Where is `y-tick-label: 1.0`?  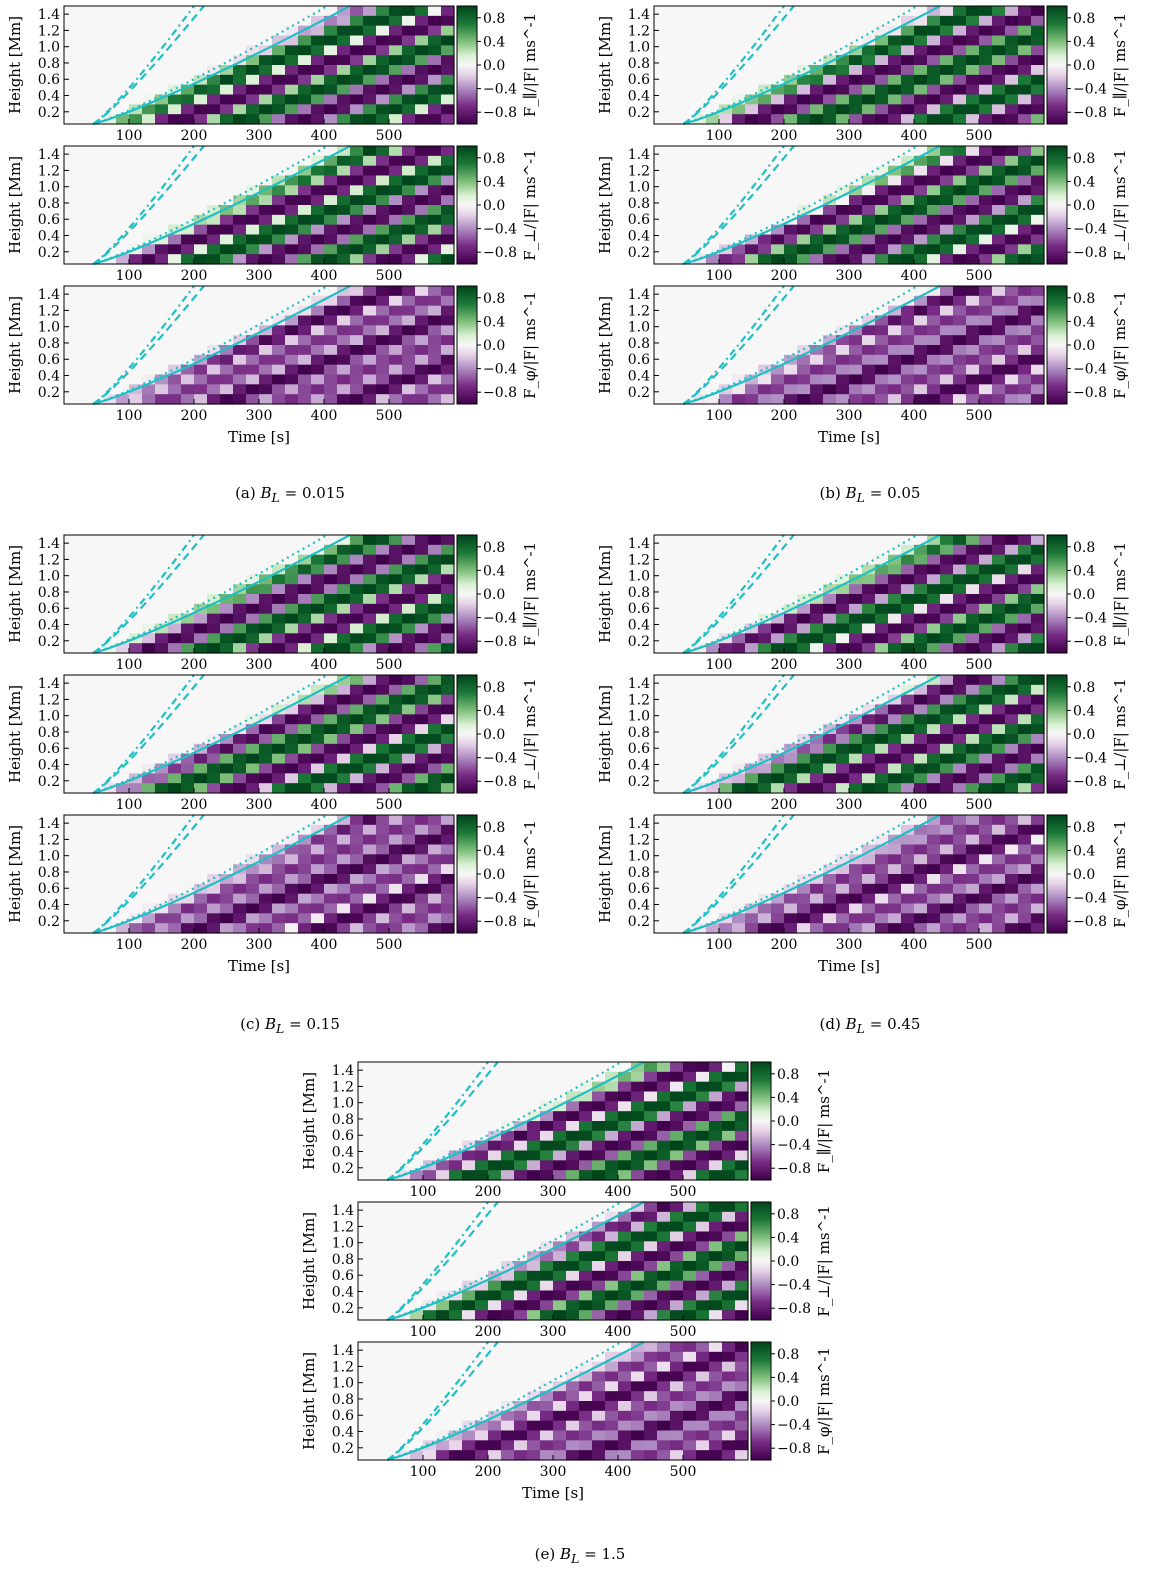 y-tick-label: 1.0 is located at coordinates (639, 577).